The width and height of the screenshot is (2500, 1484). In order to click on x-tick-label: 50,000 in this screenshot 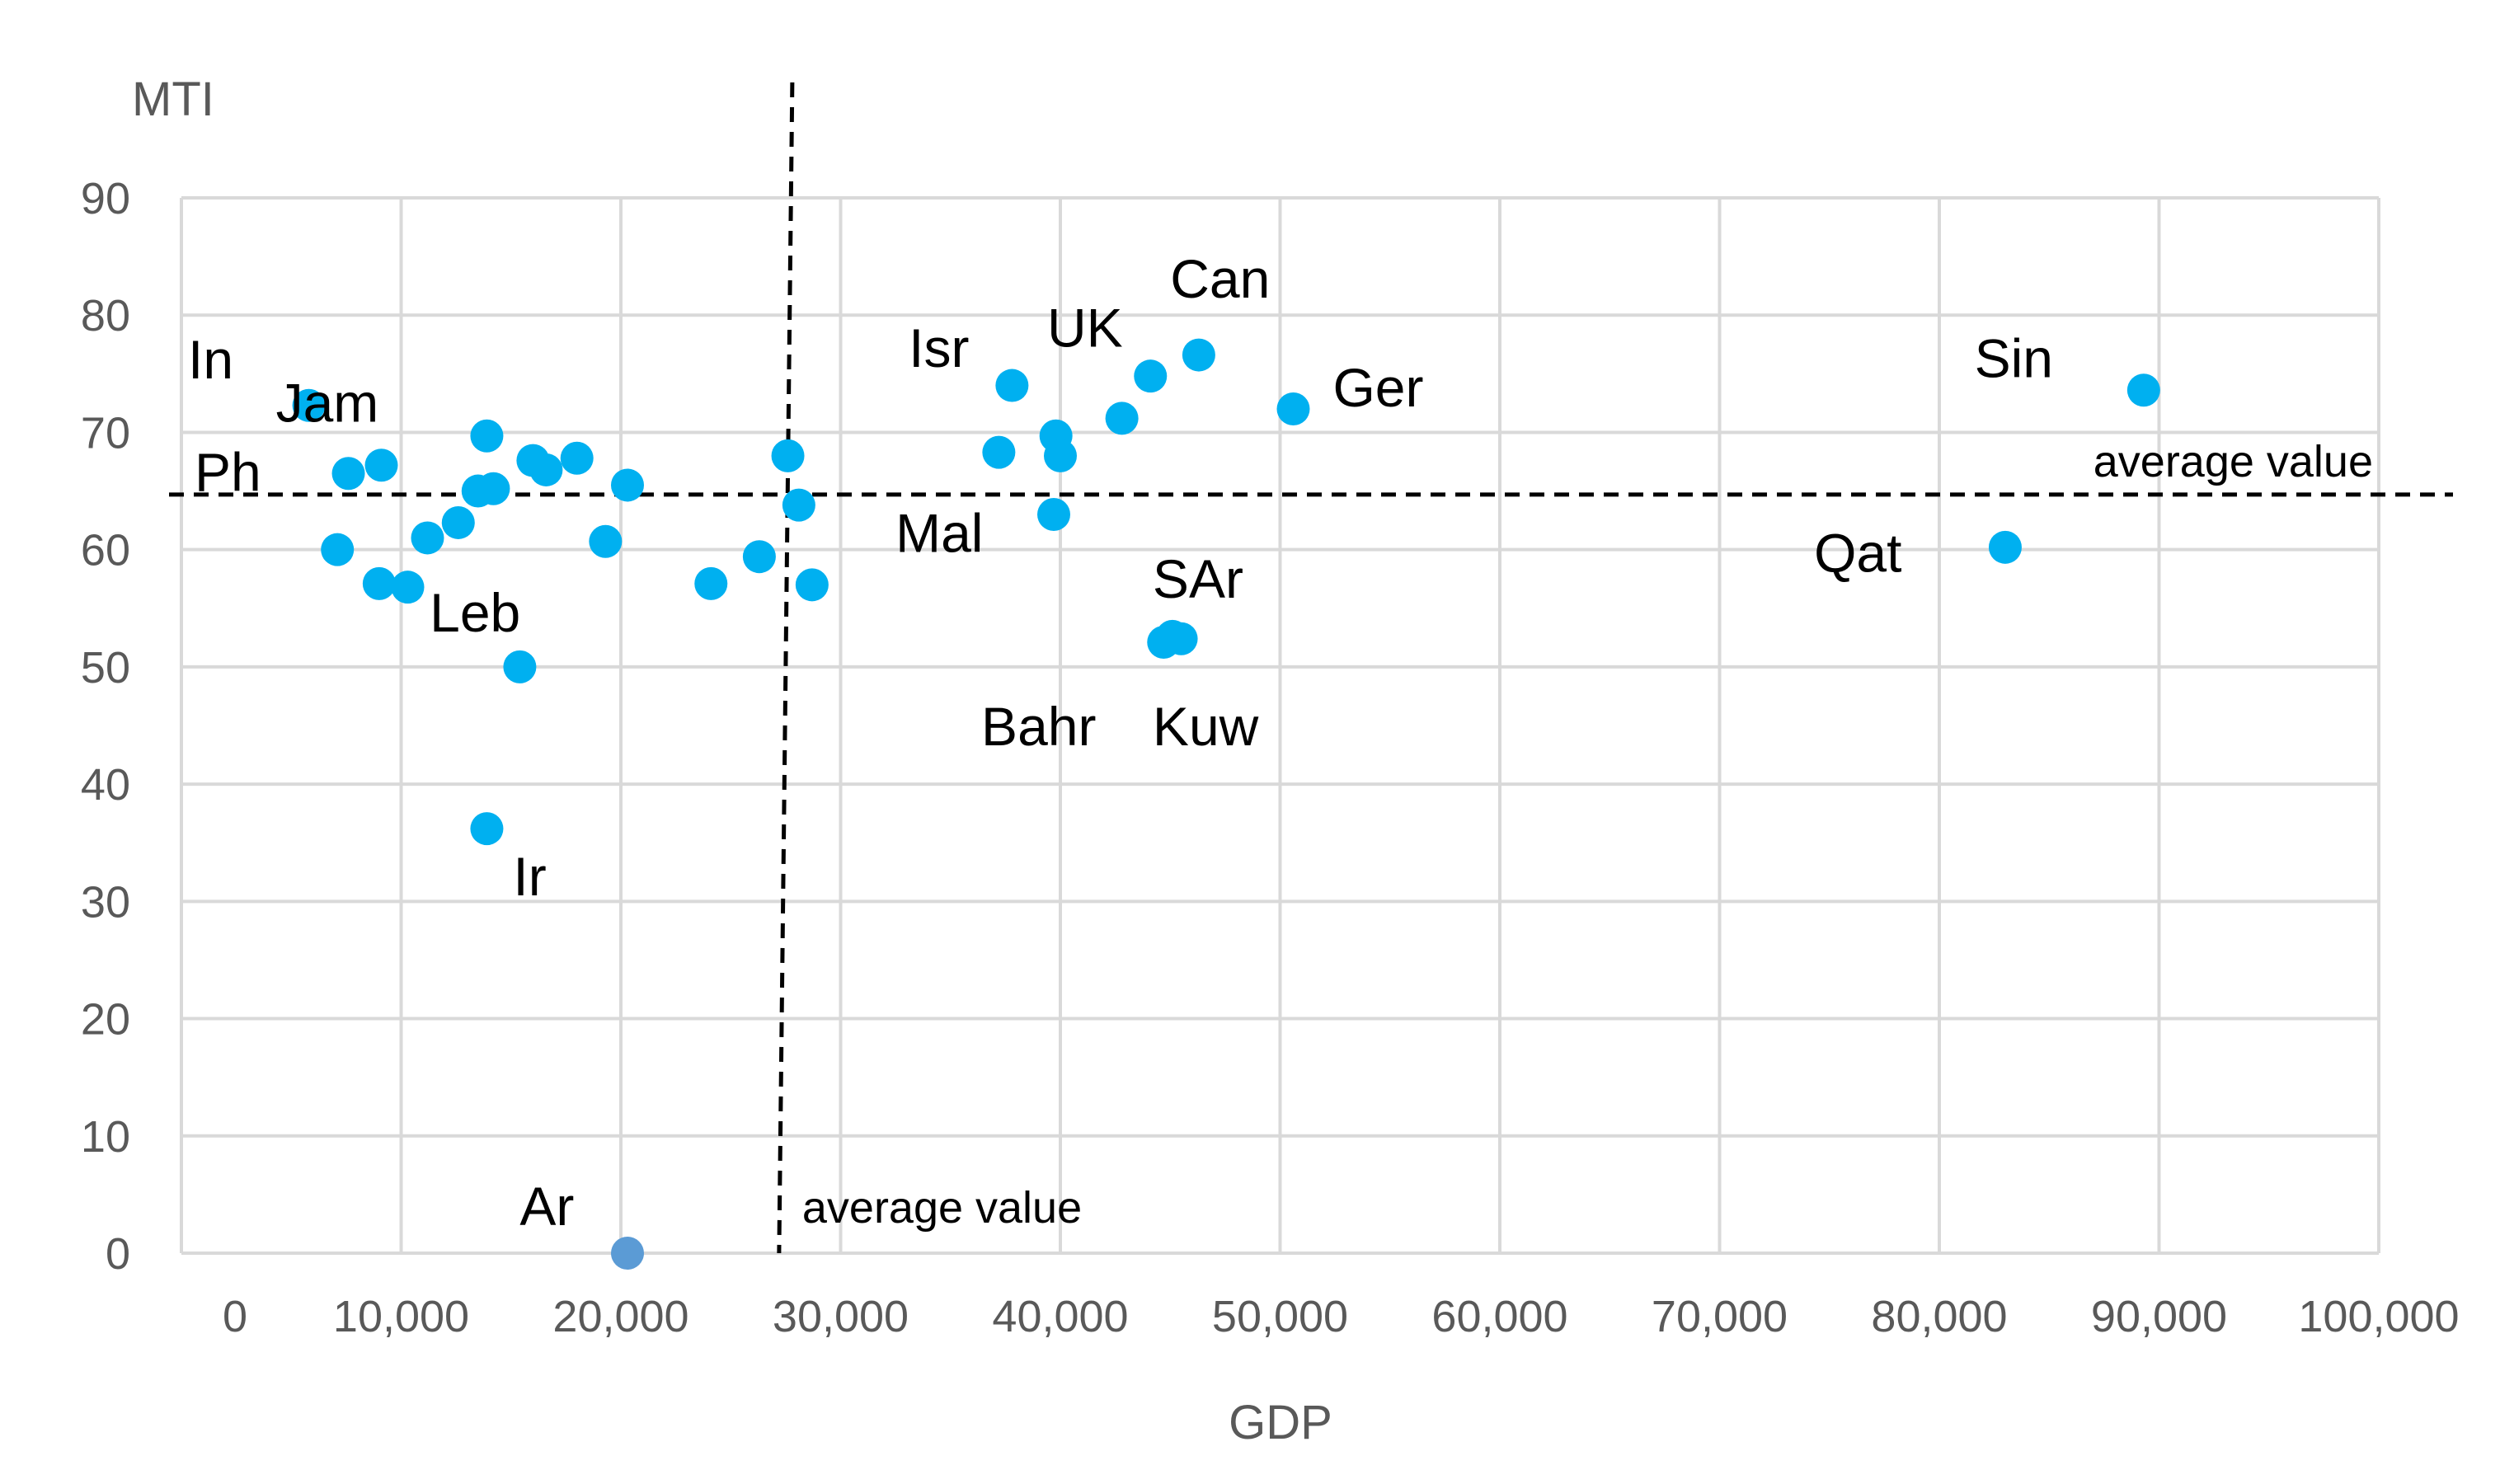, I will do `click(1280, 1316)`.